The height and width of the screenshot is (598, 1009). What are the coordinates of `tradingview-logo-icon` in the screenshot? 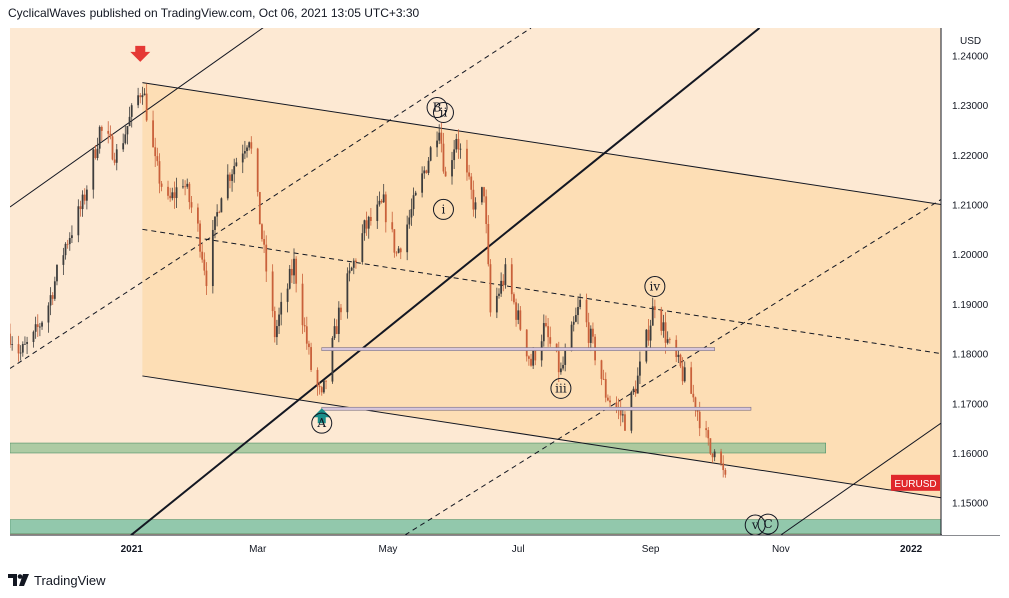 It's located at (19, 580).